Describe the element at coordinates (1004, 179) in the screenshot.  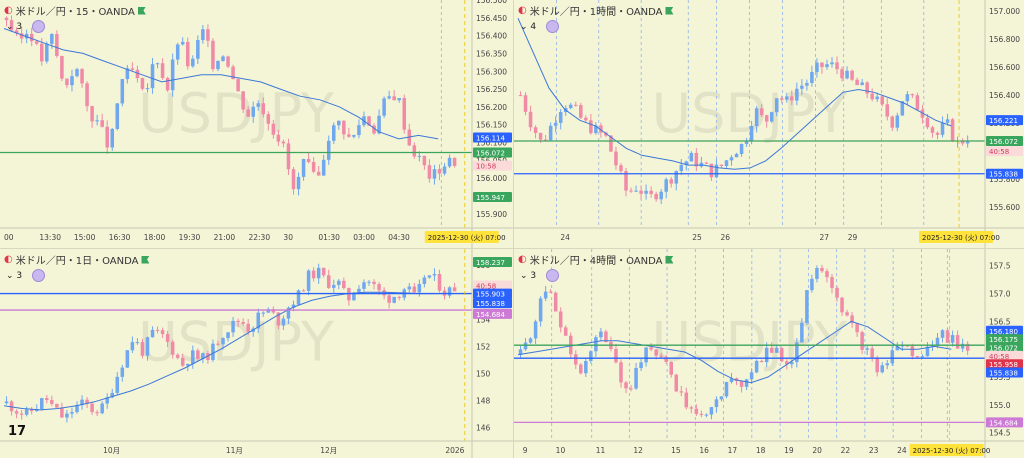
I see `y-tick-label: 155.800` at that location.